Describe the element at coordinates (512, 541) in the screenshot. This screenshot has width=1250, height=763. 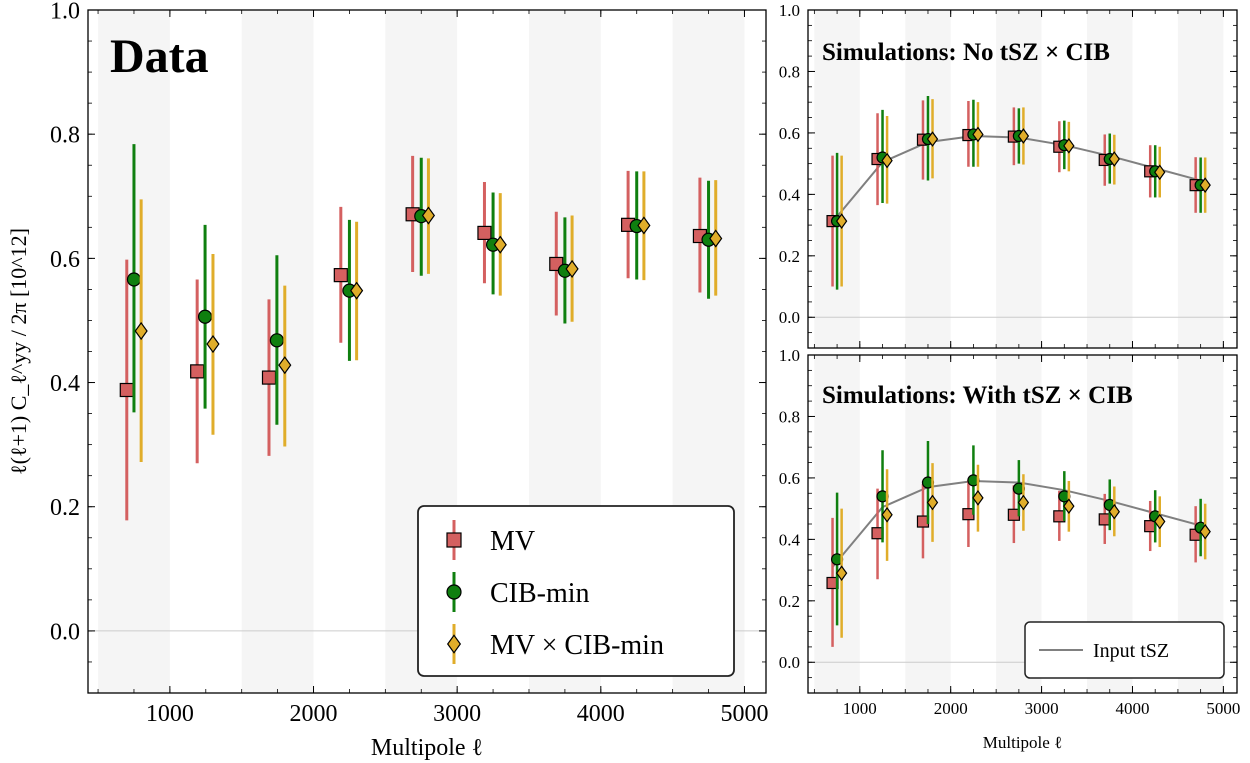
I see `legend-label: MV` at that location.